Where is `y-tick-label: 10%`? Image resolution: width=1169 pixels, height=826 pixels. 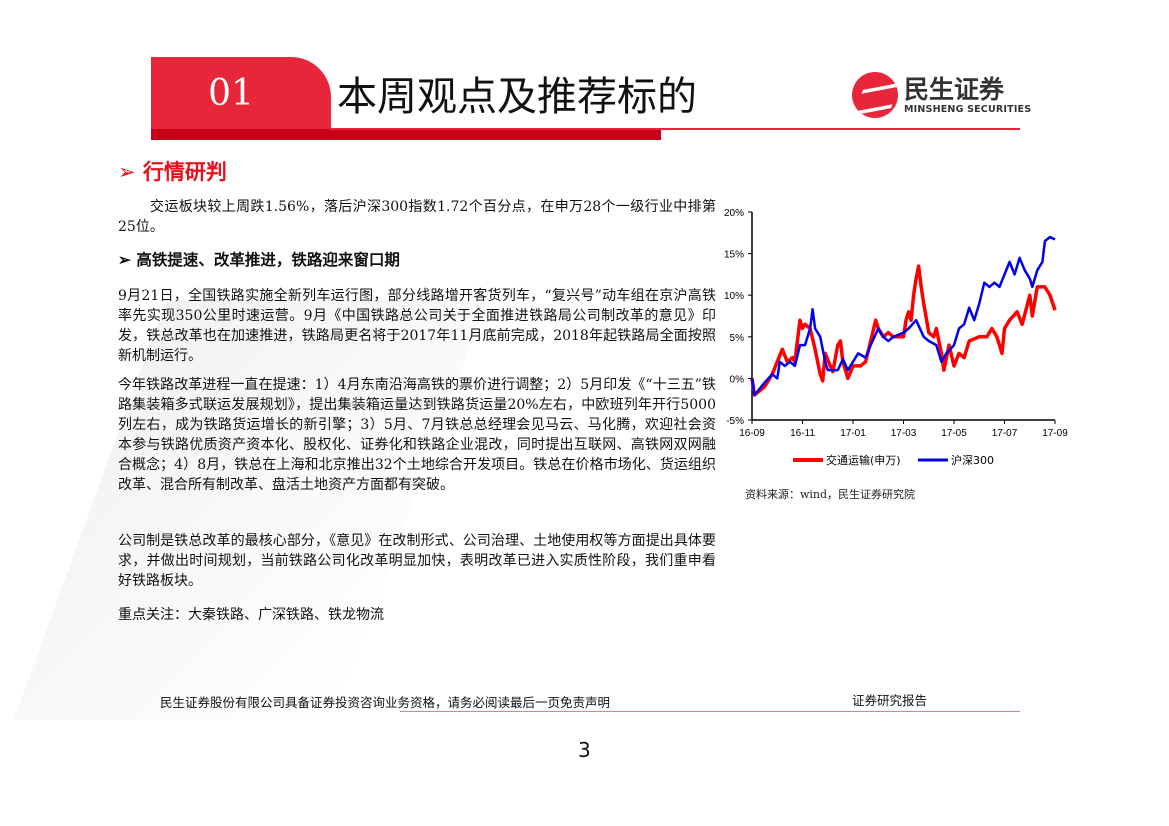 y-tick-label: 10% is located at coordinates (734, 296).